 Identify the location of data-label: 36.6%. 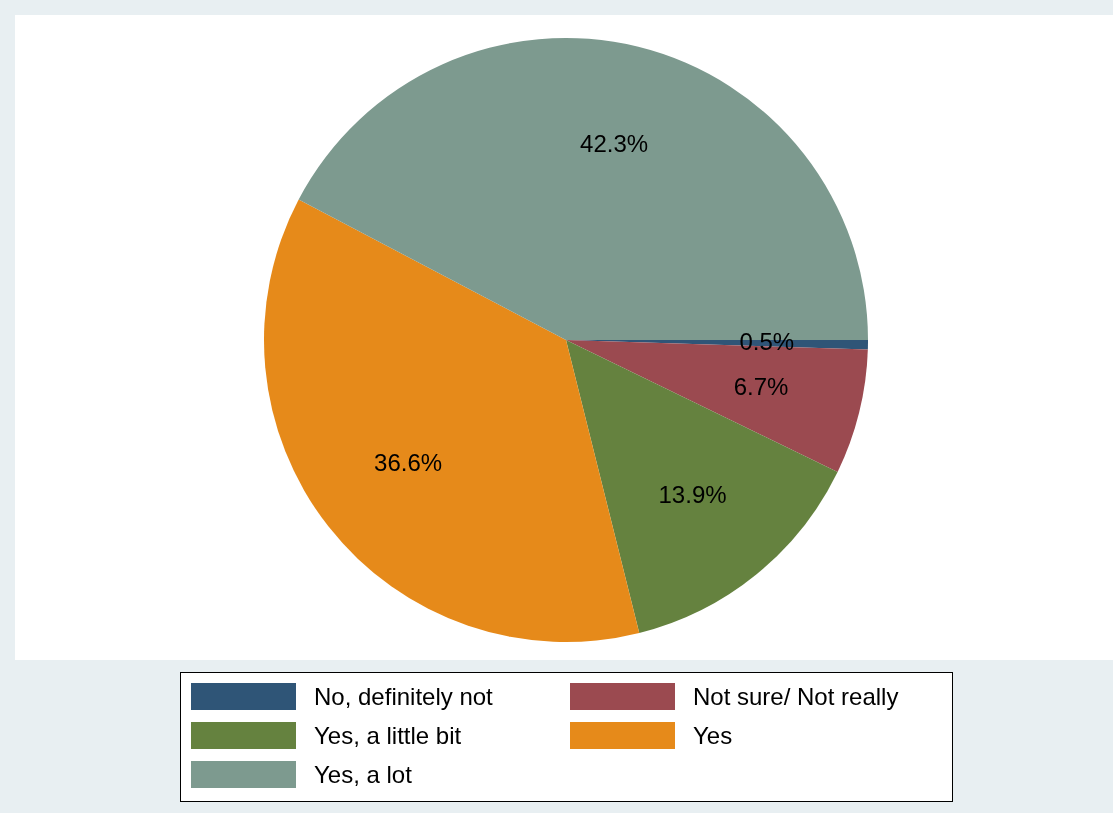
(408, 462).